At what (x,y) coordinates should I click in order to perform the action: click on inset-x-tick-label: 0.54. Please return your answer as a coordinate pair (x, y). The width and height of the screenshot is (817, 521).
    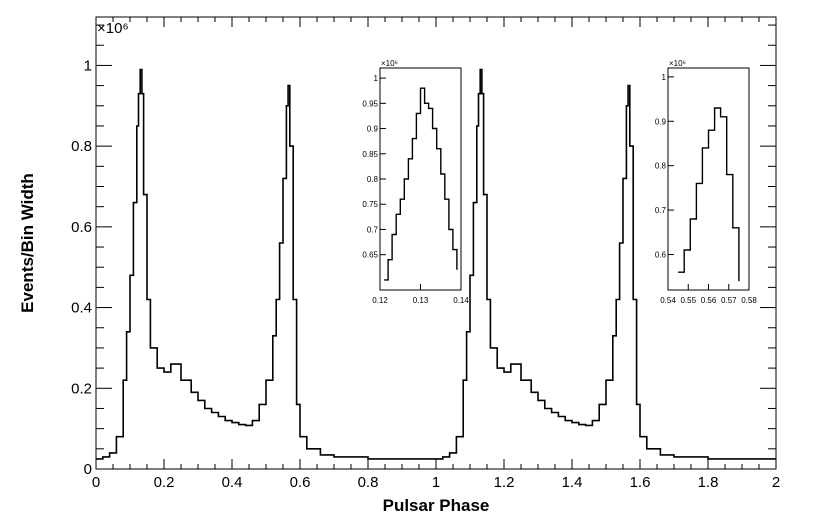
    Looking at the image, I should click on (668, 300).